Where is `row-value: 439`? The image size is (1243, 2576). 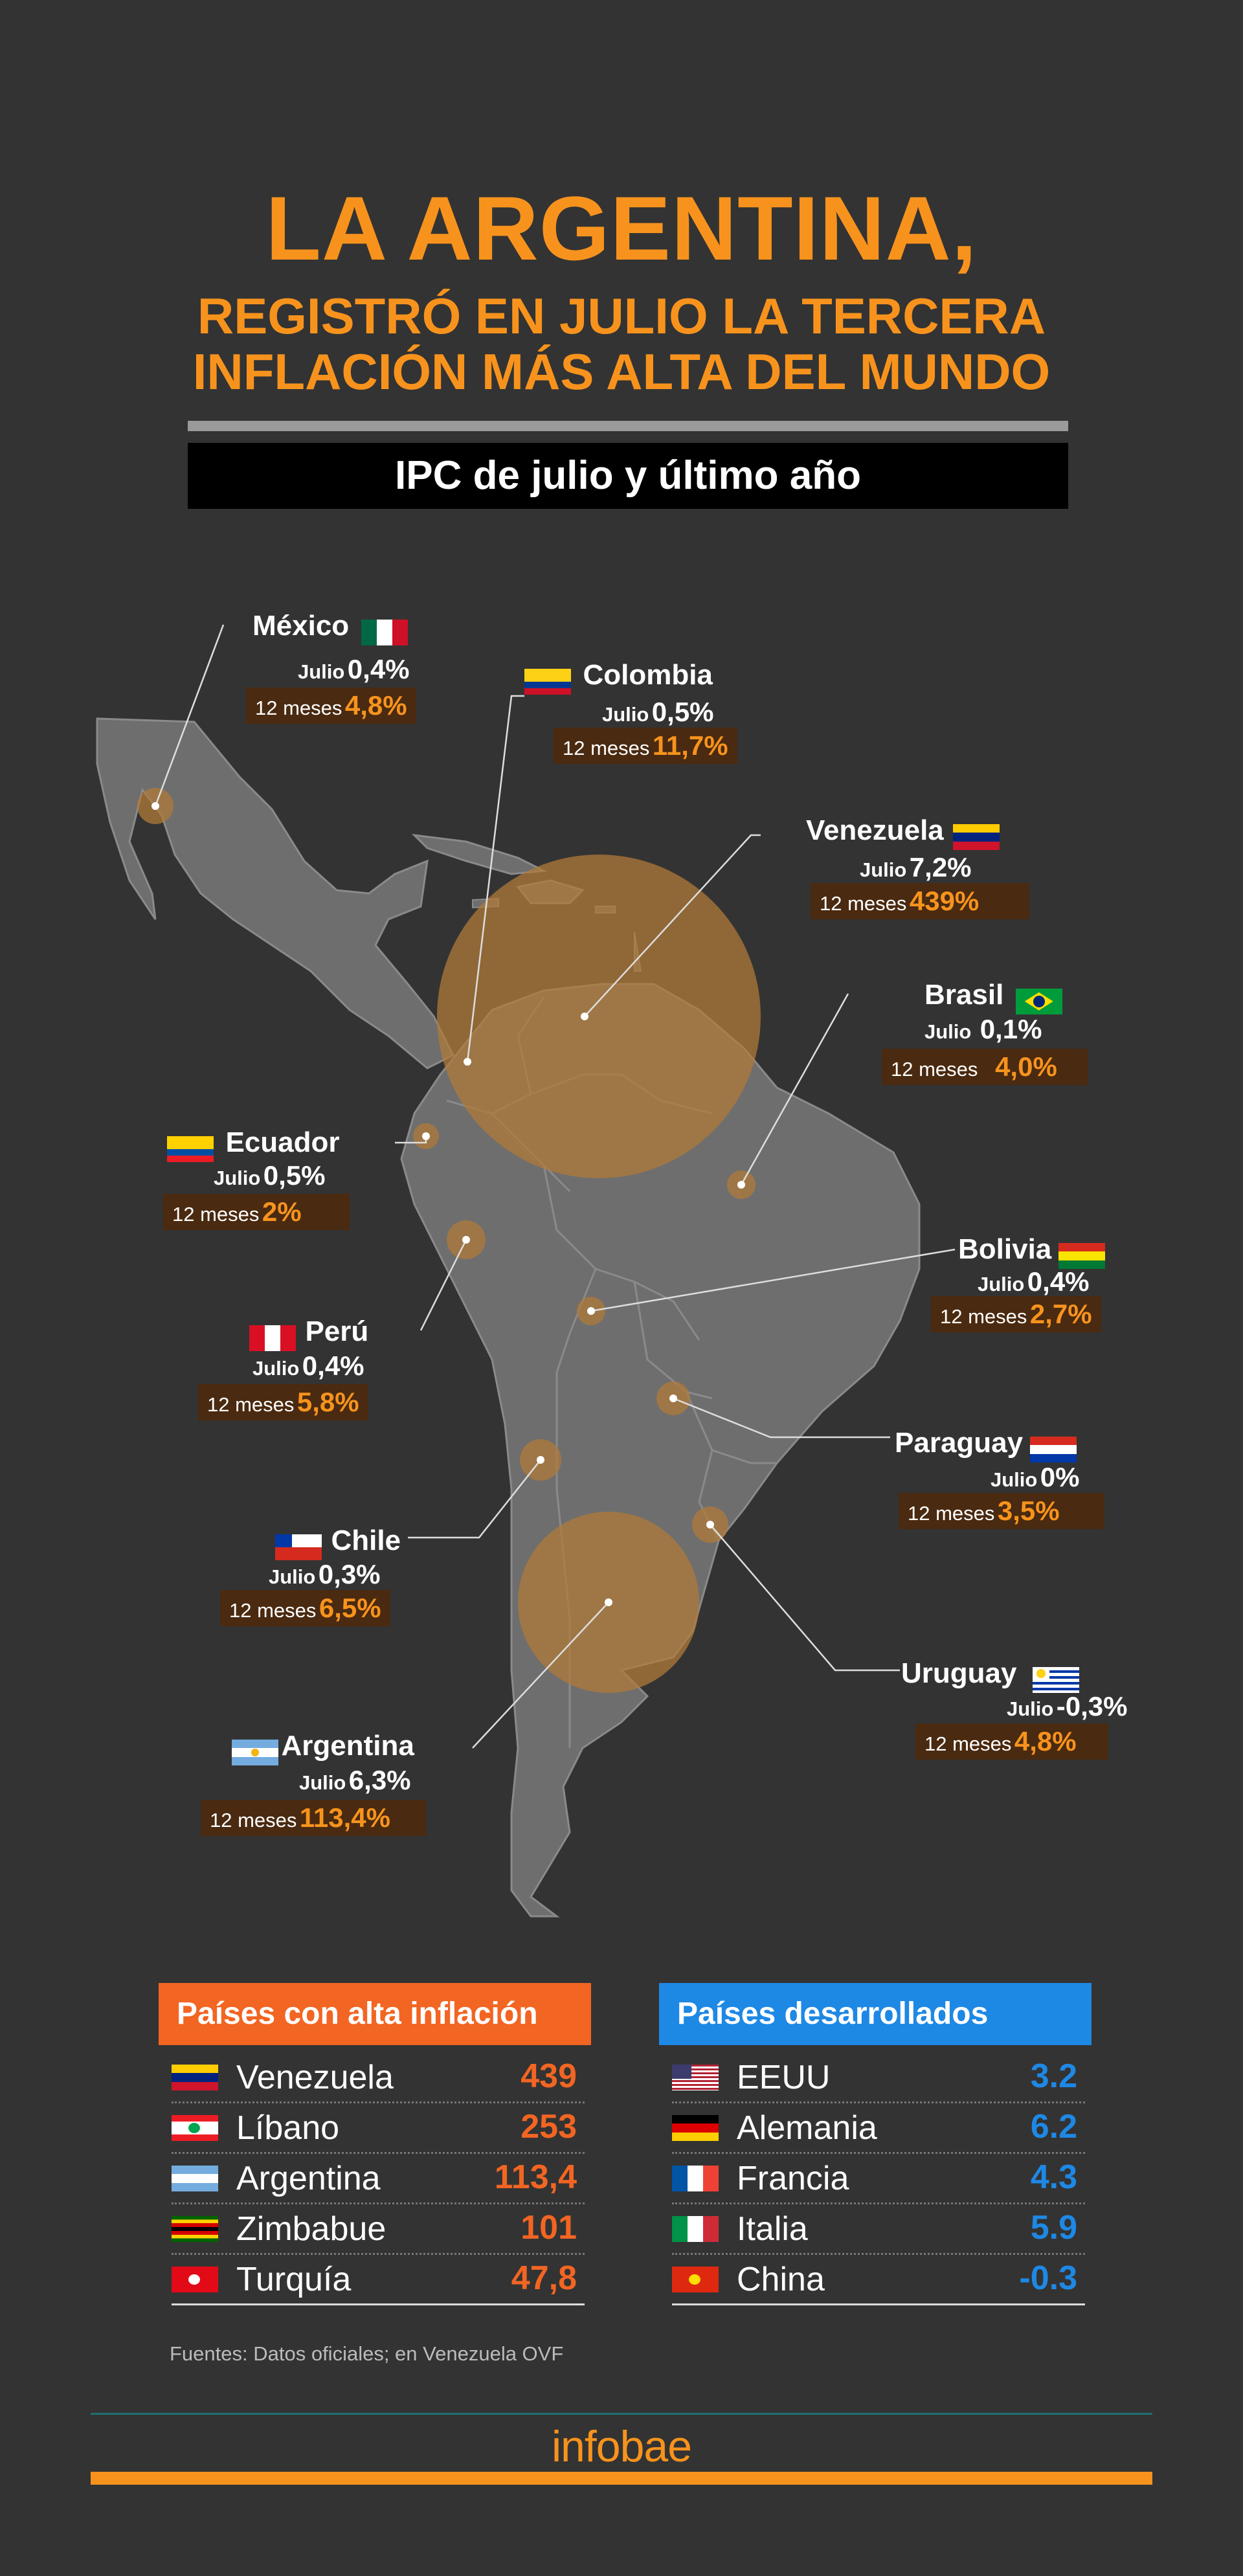
row-value: 439 is located at coordinates (549, 2076).